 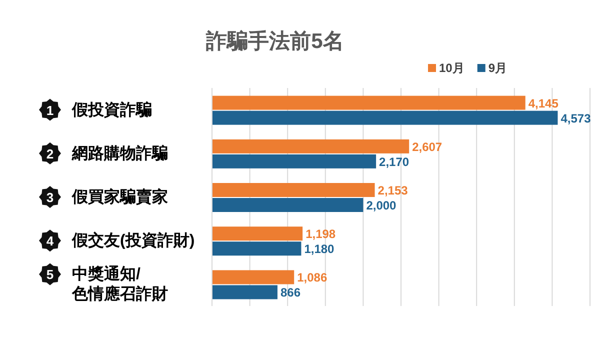 What do you see at coordinates (321, 234) in the screenshot?
I see `data-label: 1,198` at bounding box center [321, 234].